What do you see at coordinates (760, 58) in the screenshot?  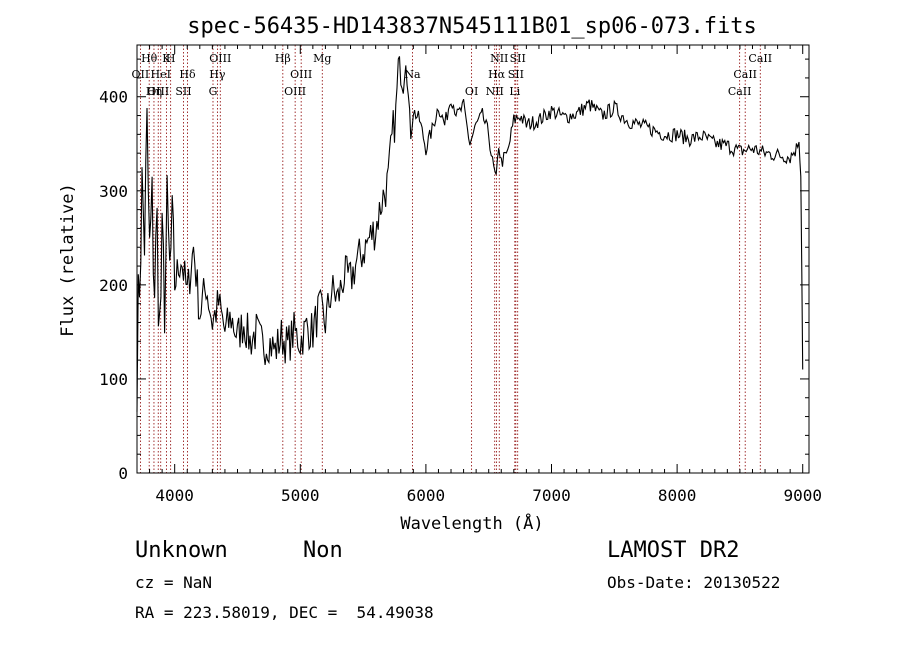 I see `line-label-24: CaII` at bounding box center [760, 58].